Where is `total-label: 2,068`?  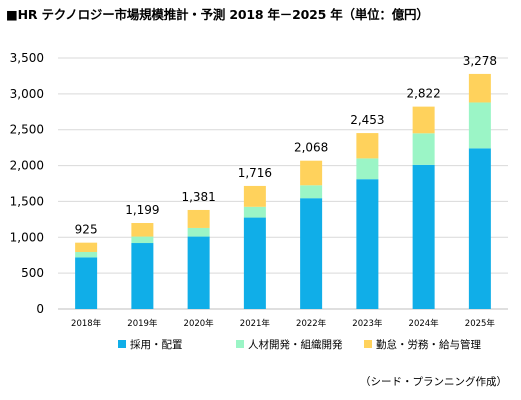 total-label: 2,068 is located at coordinates (311, 148).